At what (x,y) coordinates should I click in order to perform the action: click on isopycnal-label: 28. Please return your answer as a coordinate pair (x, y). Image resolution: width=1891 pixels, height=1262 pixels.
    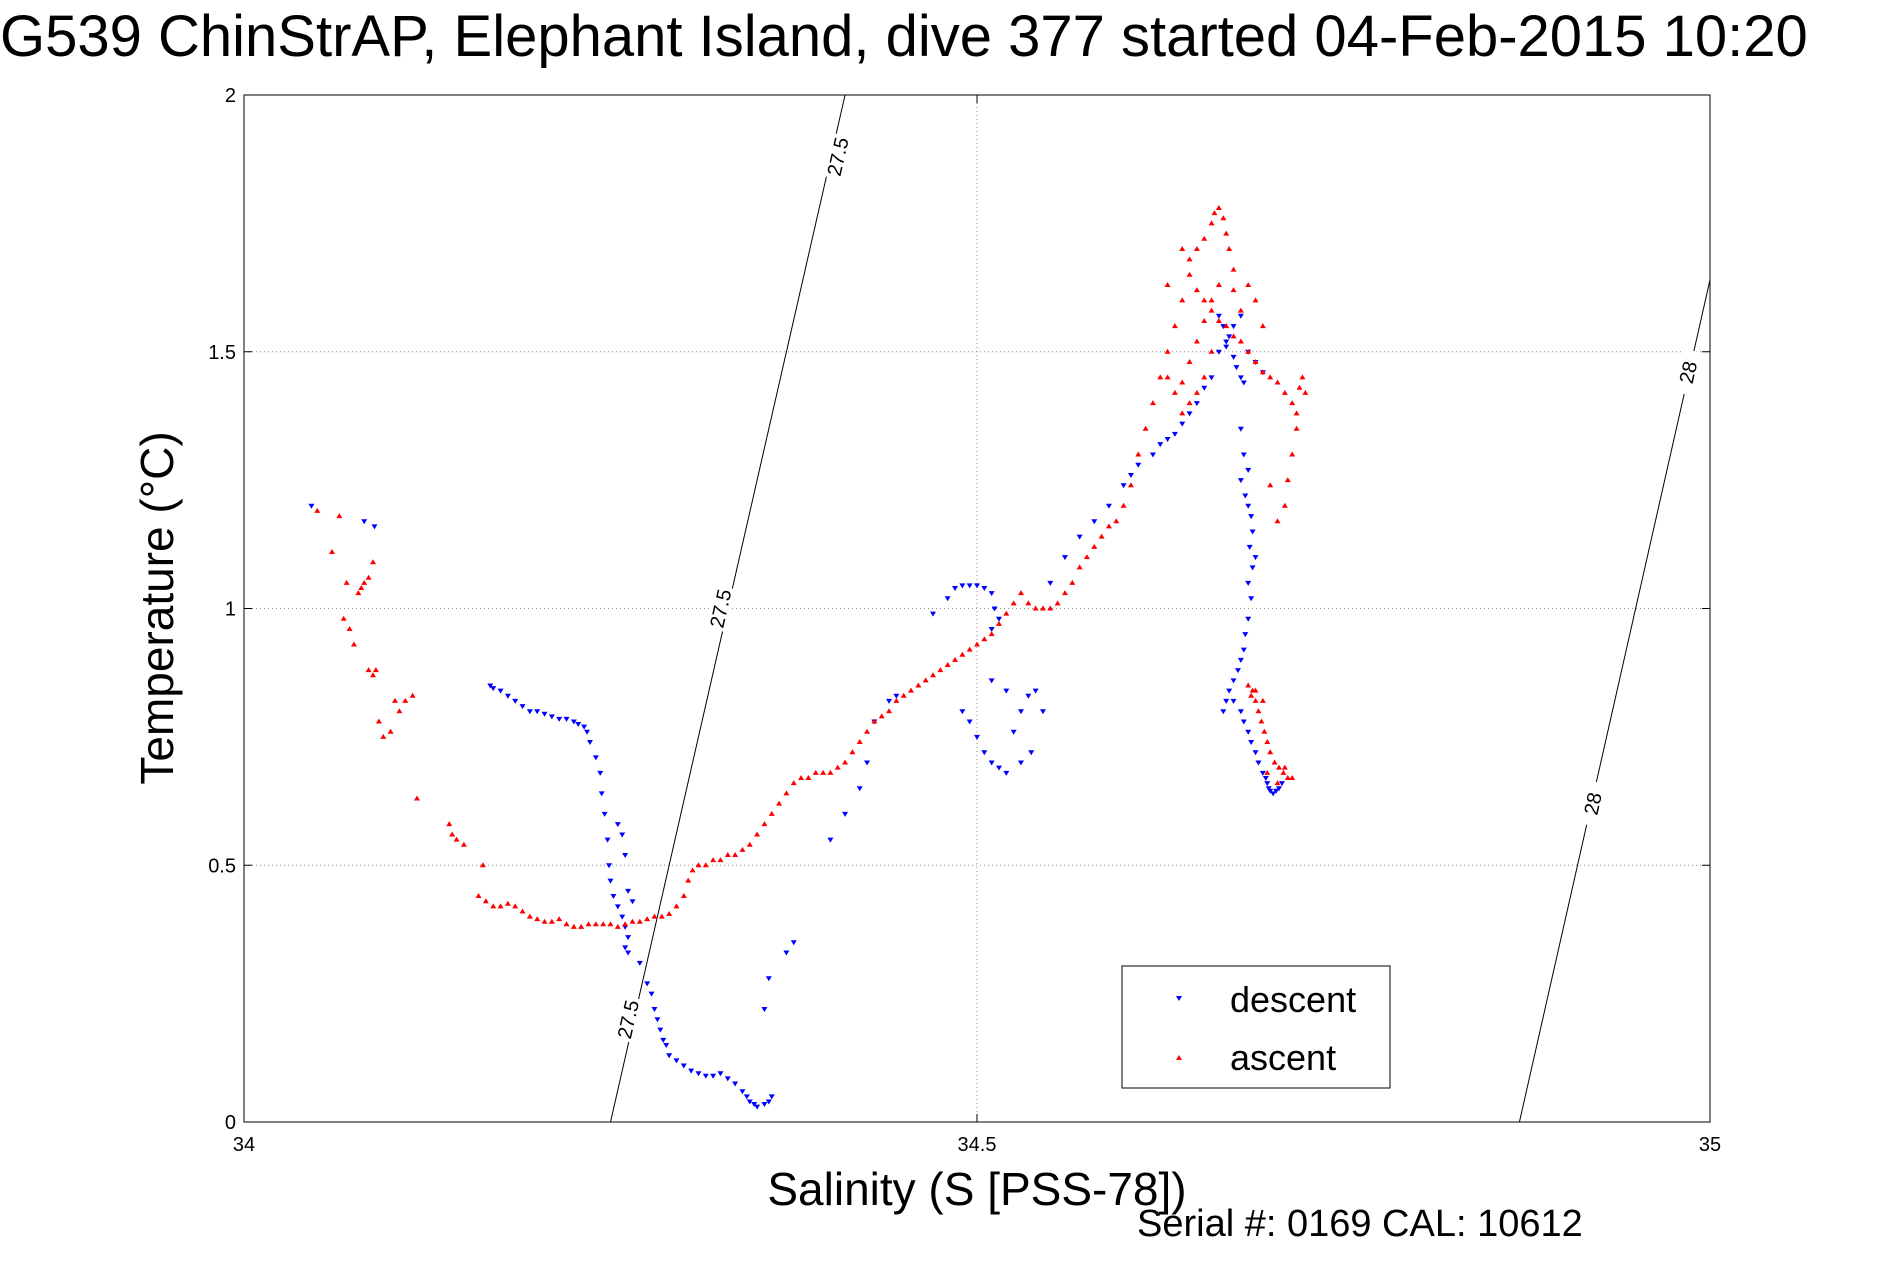
    Looking at the image, I should click on (1594, 804).